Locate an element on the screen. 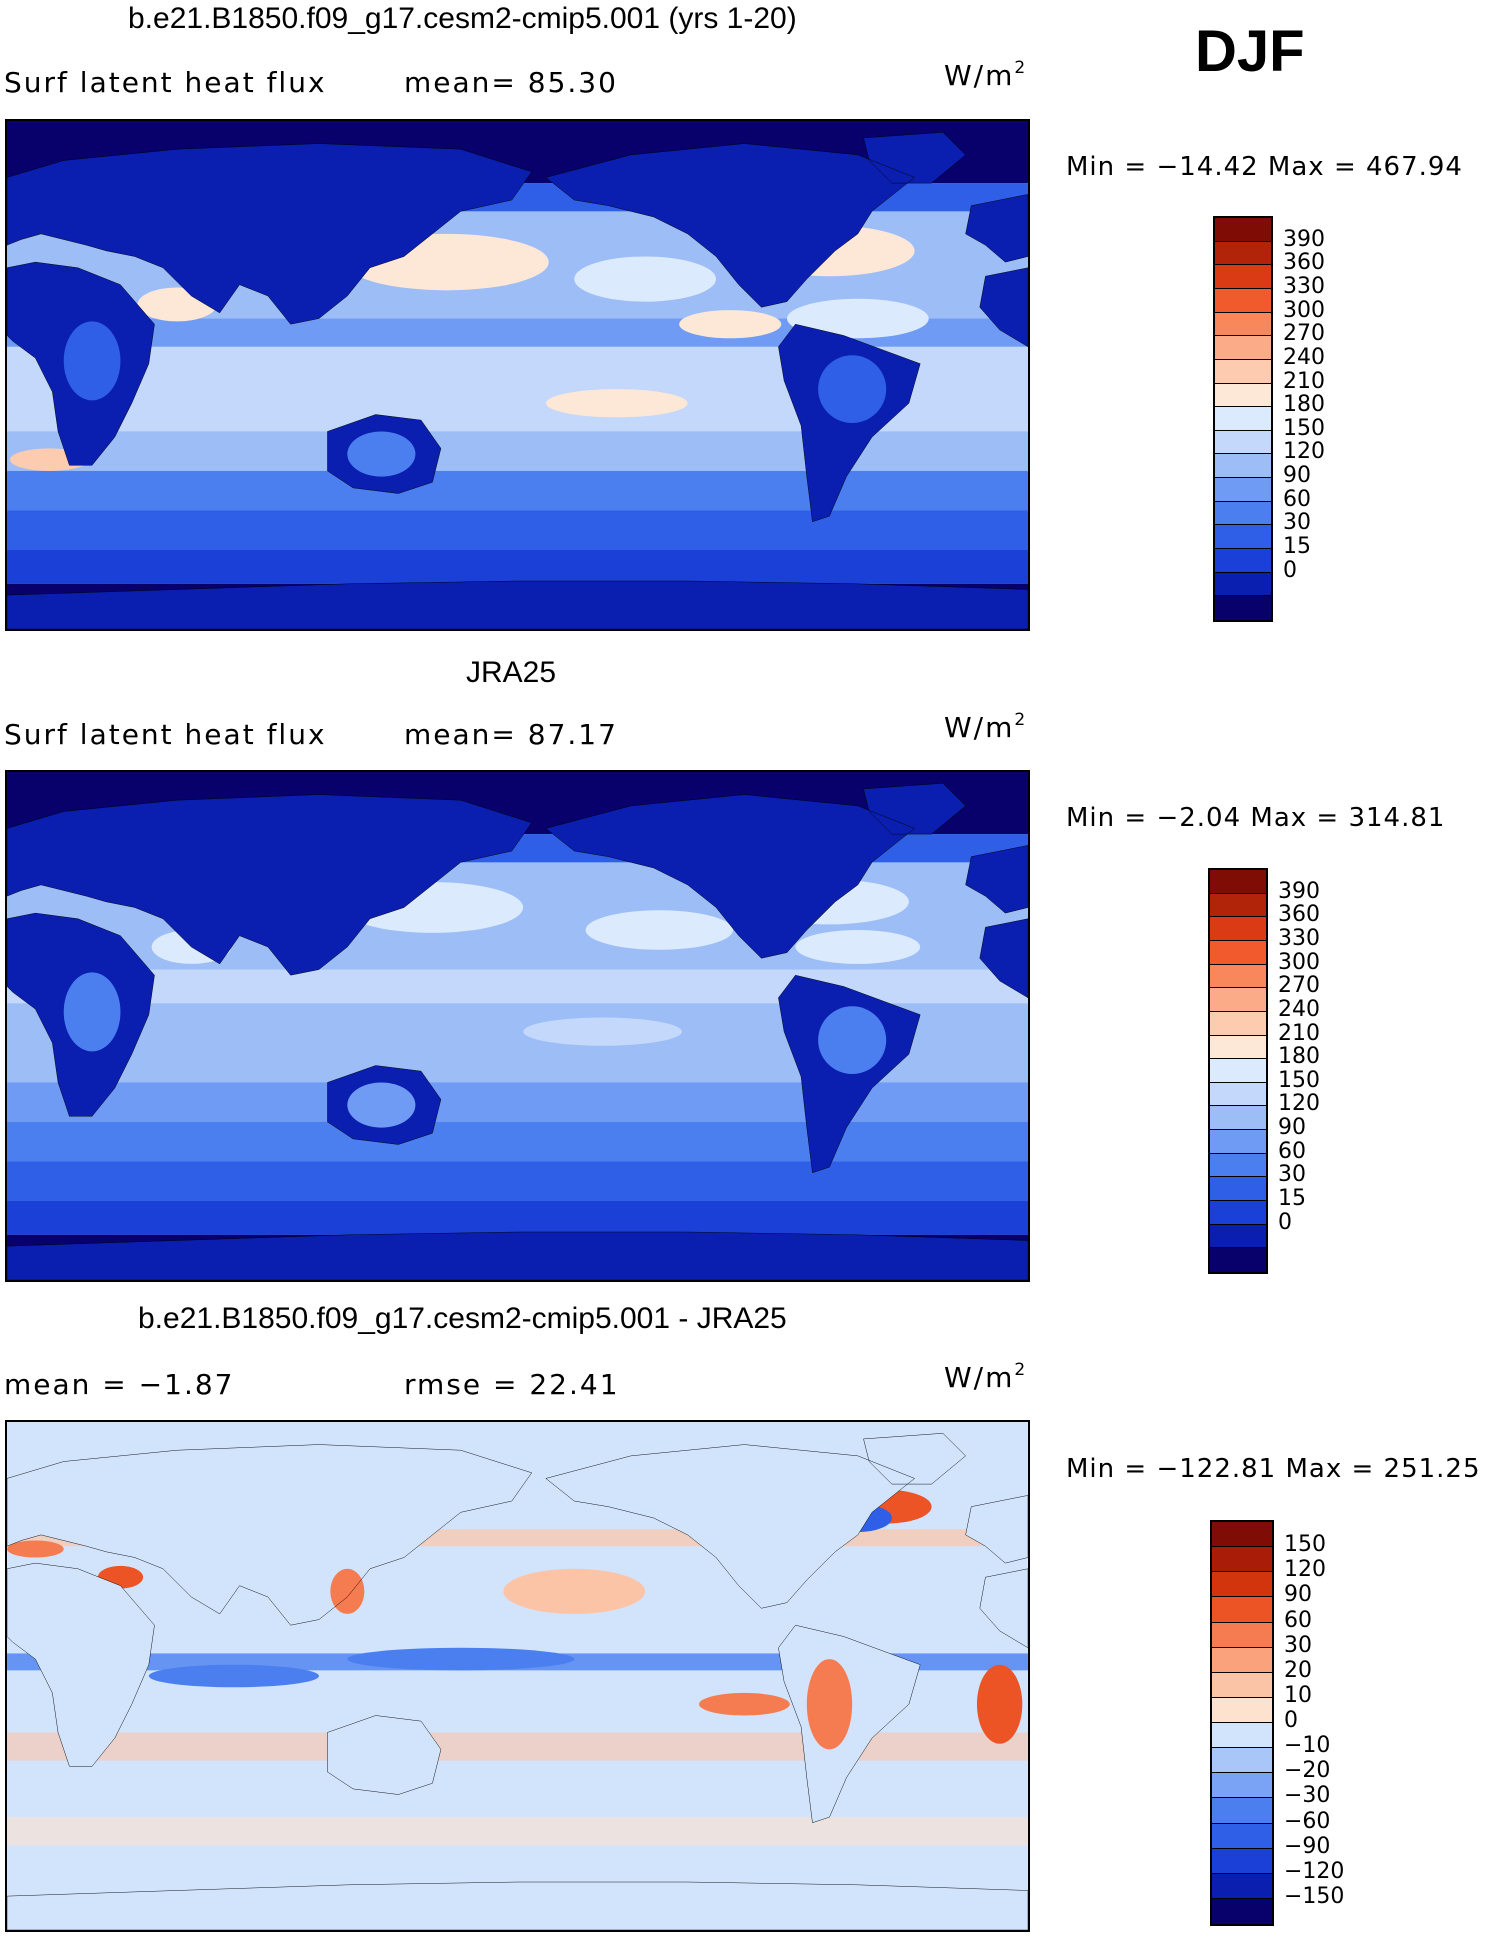 Image resolution: width=1498 pixels, height=1940 pixels. panel3-units: W/m2 is located at coordinates (985, 1377).